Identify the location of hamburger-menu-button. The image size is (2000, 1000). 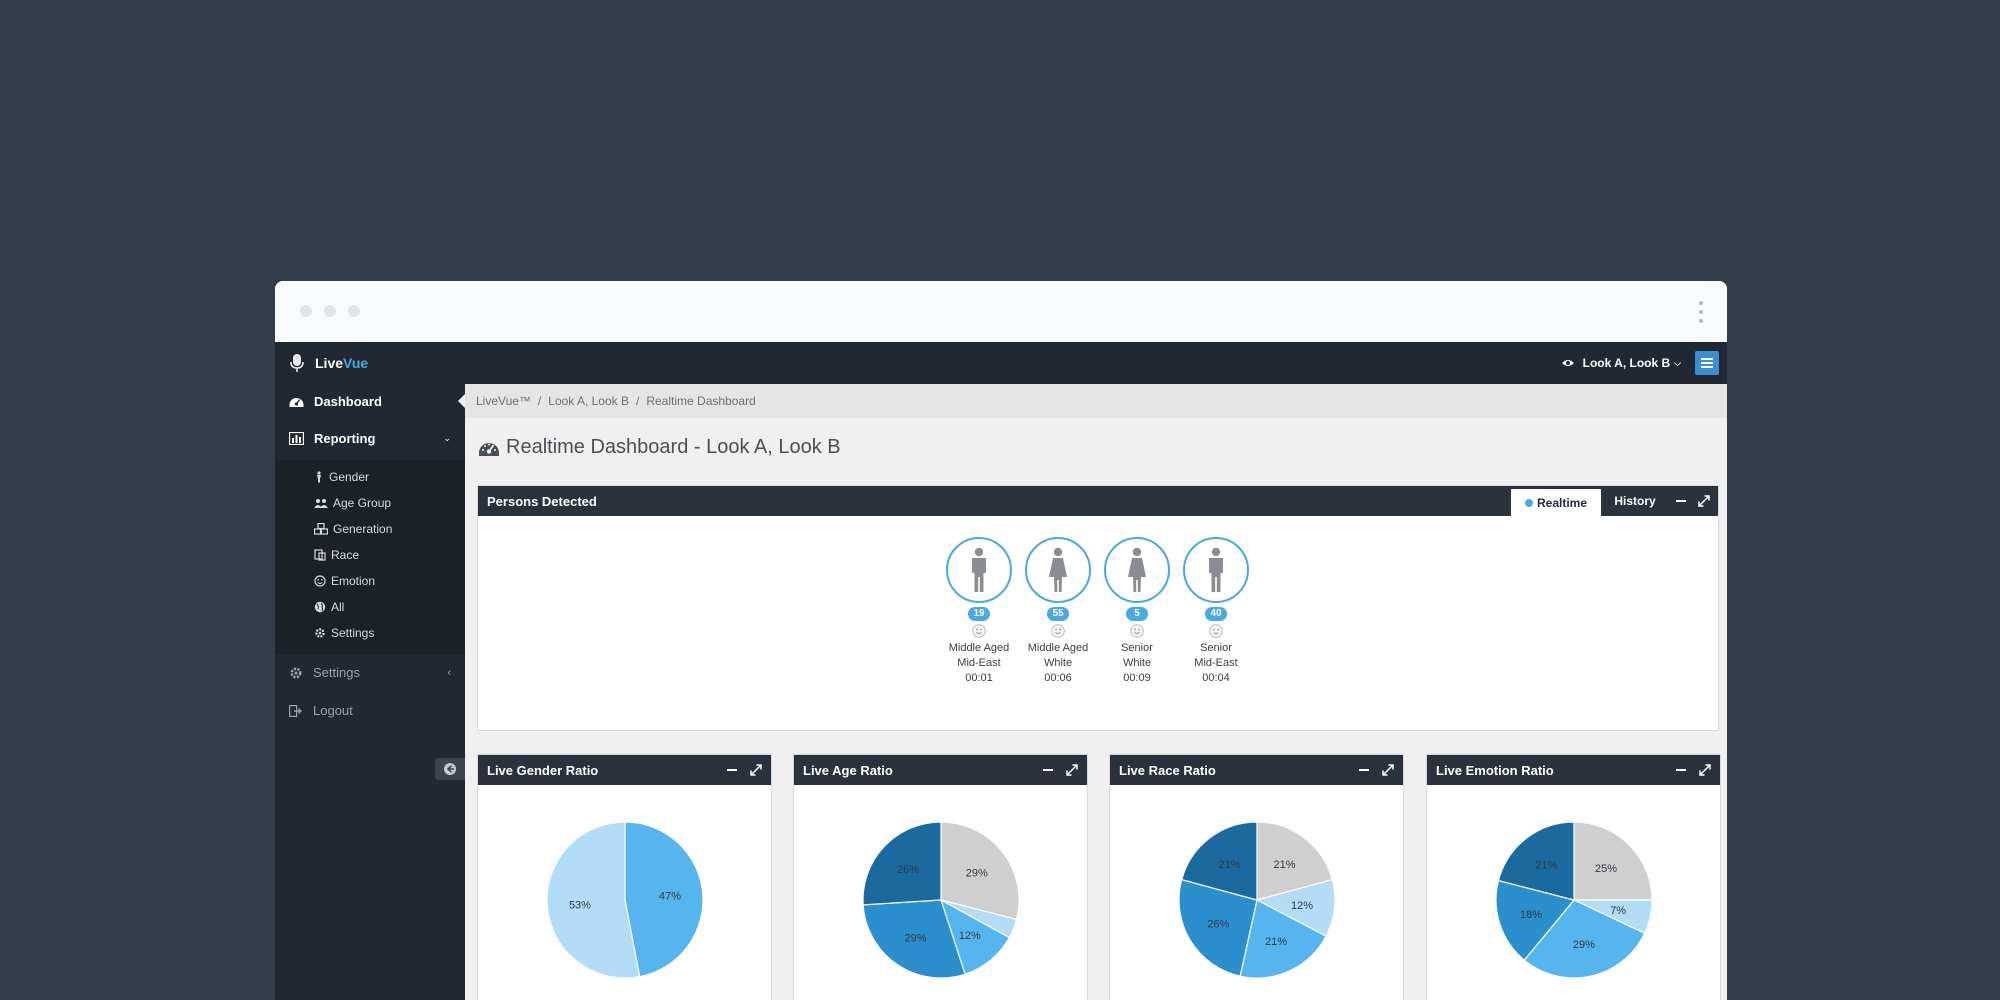
(1707, 363).